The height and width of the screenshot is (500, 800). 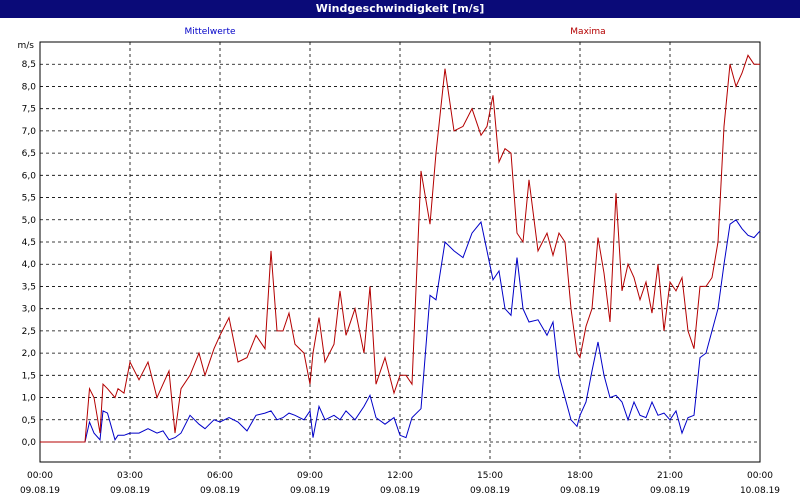 What do you see at coordinates (29, 154) in the screenshot?
I see `y-tick-label: 6,5` at bounding box center [29, 154].